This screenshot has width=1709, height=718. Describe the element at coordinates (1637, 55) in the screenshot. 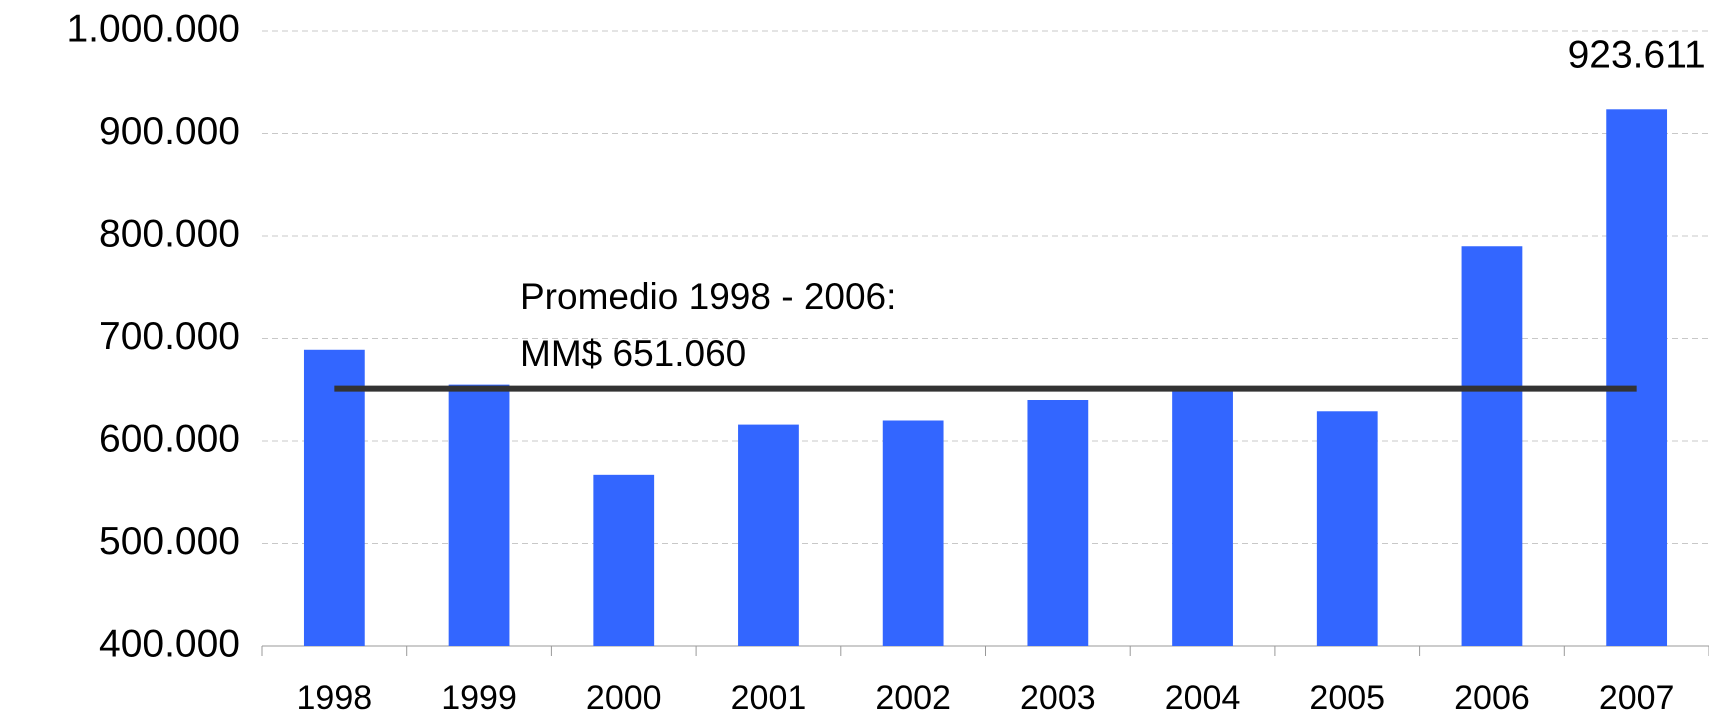

I see `value-label: 923.611` at that location.